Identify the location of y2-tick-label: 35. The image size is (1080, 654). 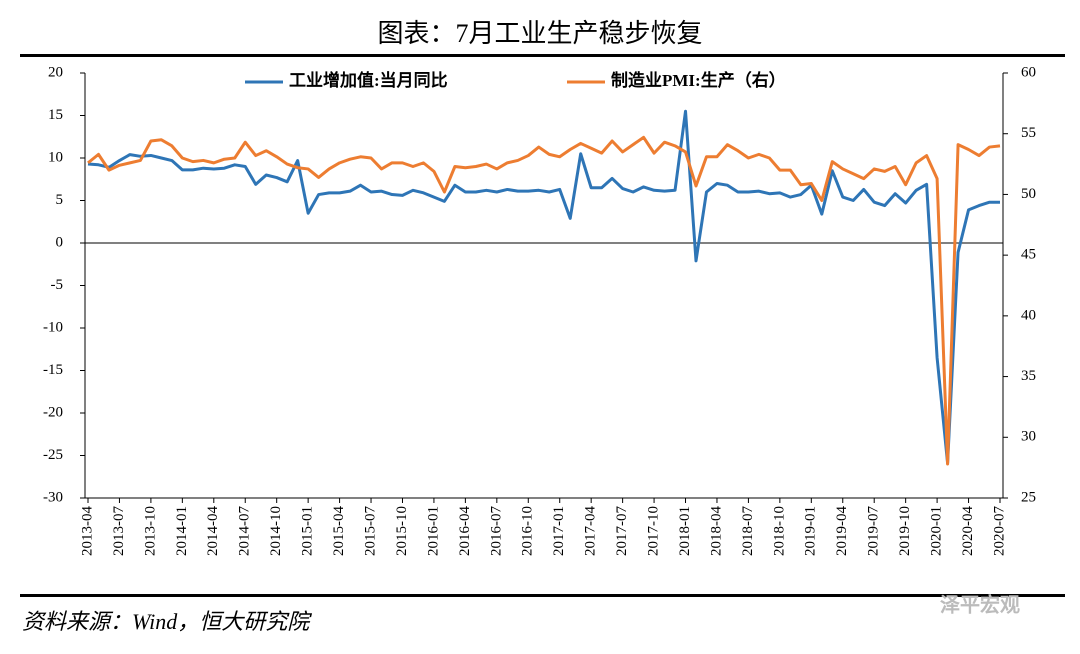
(1028, 376).